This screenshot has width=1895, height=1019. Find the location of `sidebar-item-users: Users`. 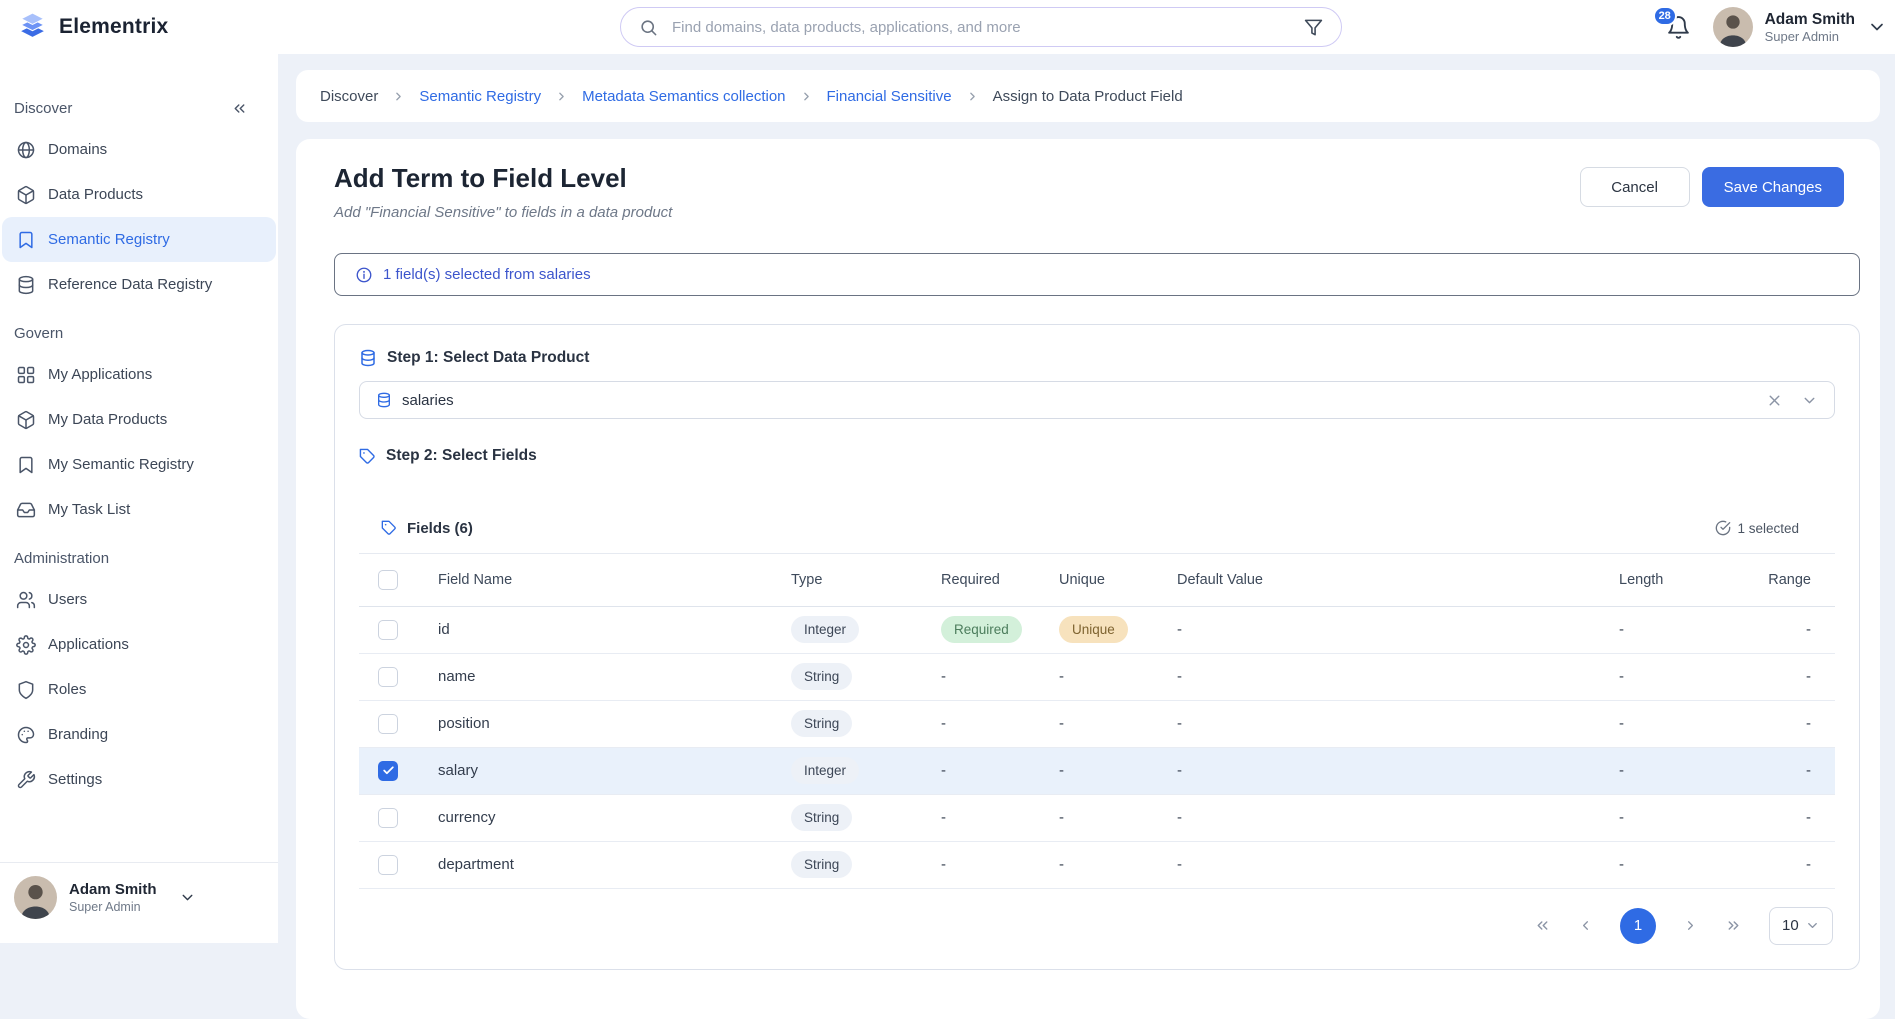

sidebar-item-users: Users is located at coordinates (139, 599).